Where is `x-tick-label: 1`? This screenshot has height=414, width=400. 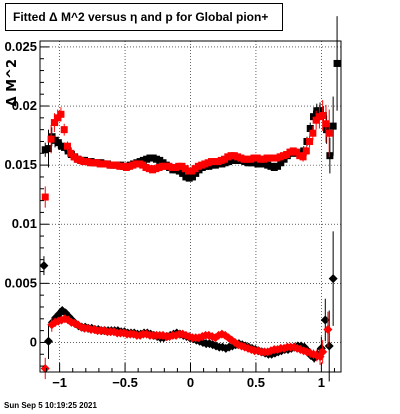
x-tick-label: 1 is located at coordinates (321, 382).